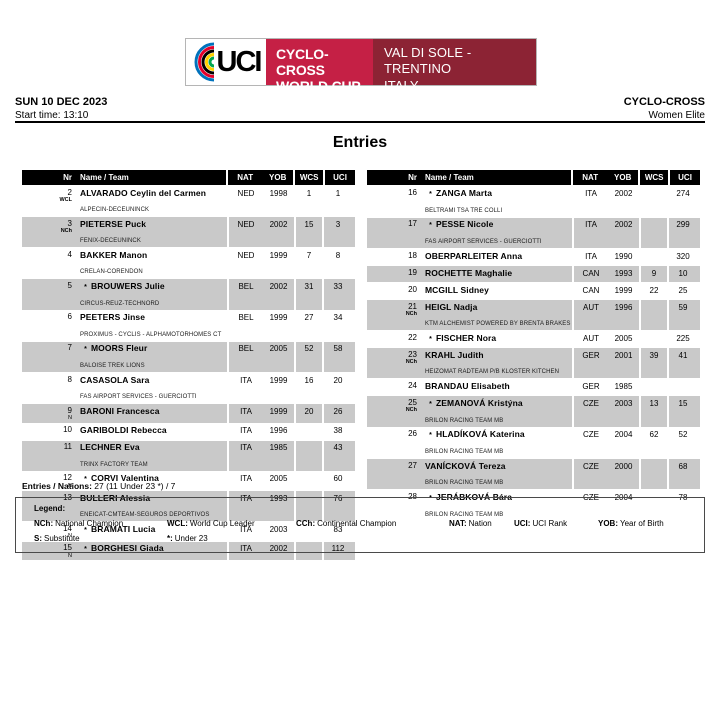  I want to click on number-note: N, so click(70, 536).